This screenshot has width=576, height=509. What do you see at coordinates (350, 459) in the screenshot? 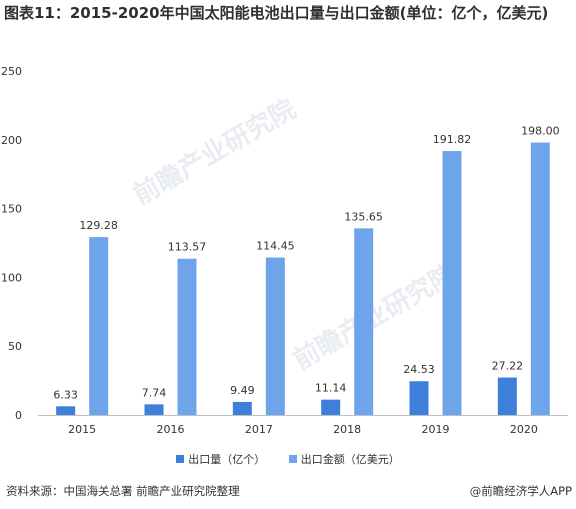
I see `legend-label-value: 出口金额（亿美元）` at bounding box center [350, 459].